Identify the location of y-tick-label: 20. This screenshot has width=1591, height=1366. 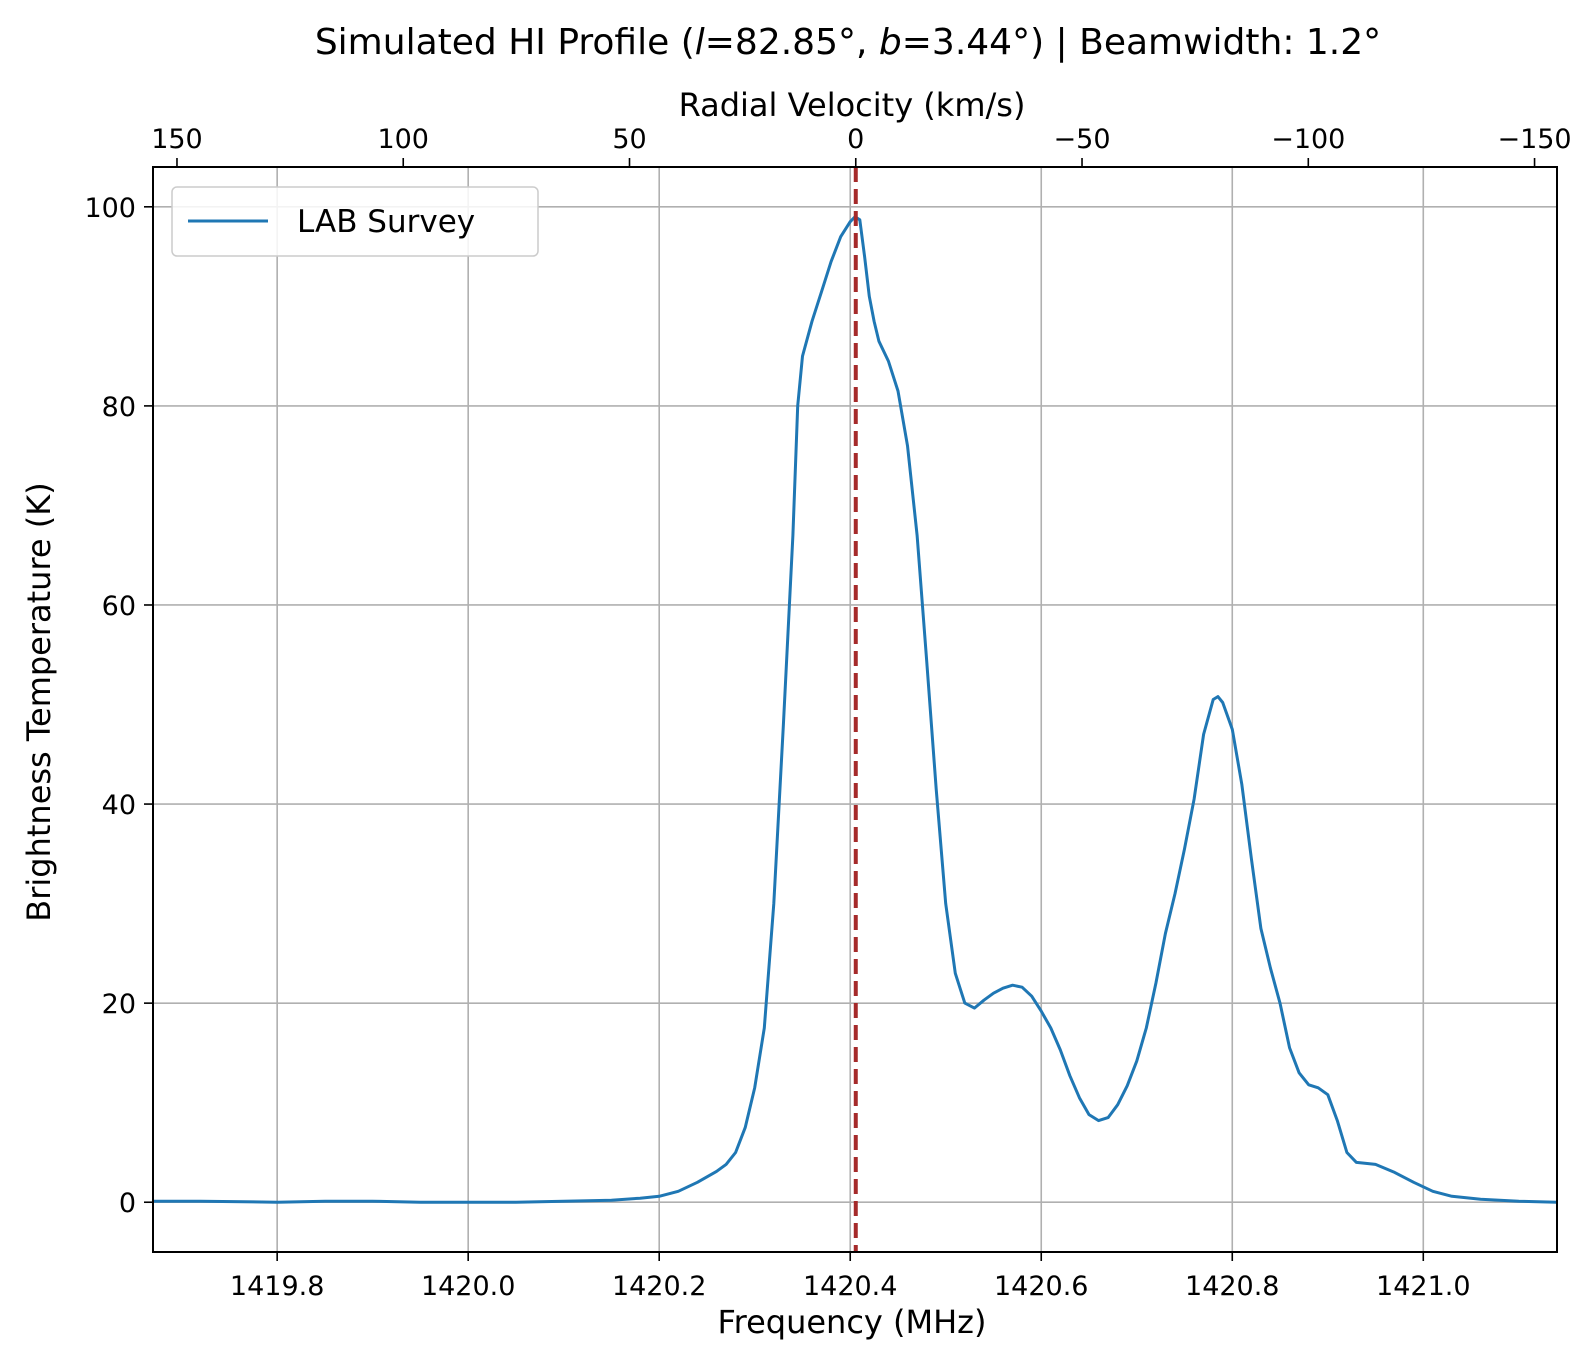
(119, 1004).